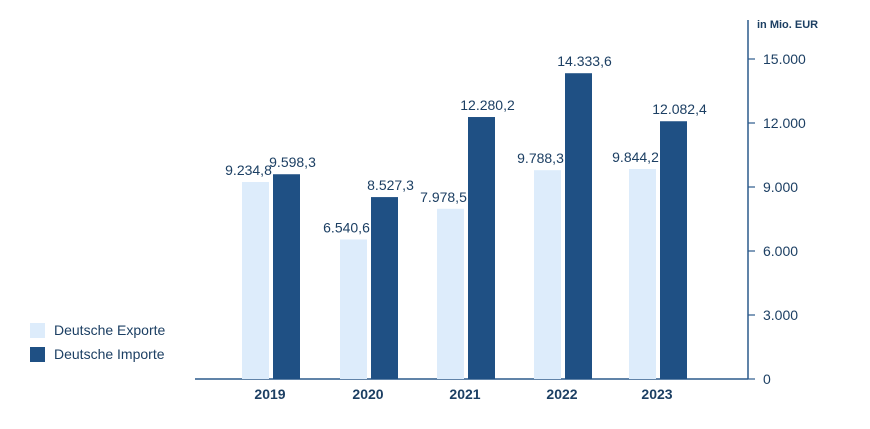 This screenshot has width=870, height=429. What do you see at coordinates (384, 288) in the screenshot?
I see `bar-imports-2020` at bounding box center [384, 288].